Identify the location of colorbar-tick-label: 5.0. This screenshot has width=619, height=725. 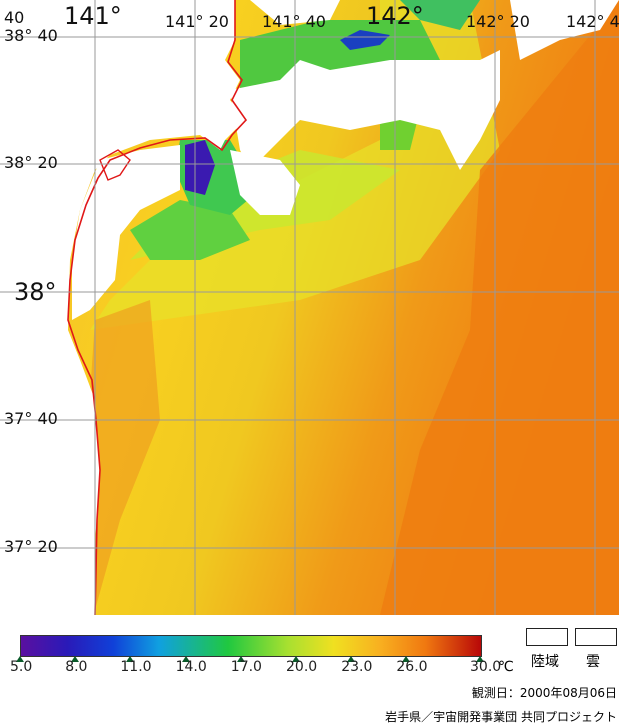
(21, 667).